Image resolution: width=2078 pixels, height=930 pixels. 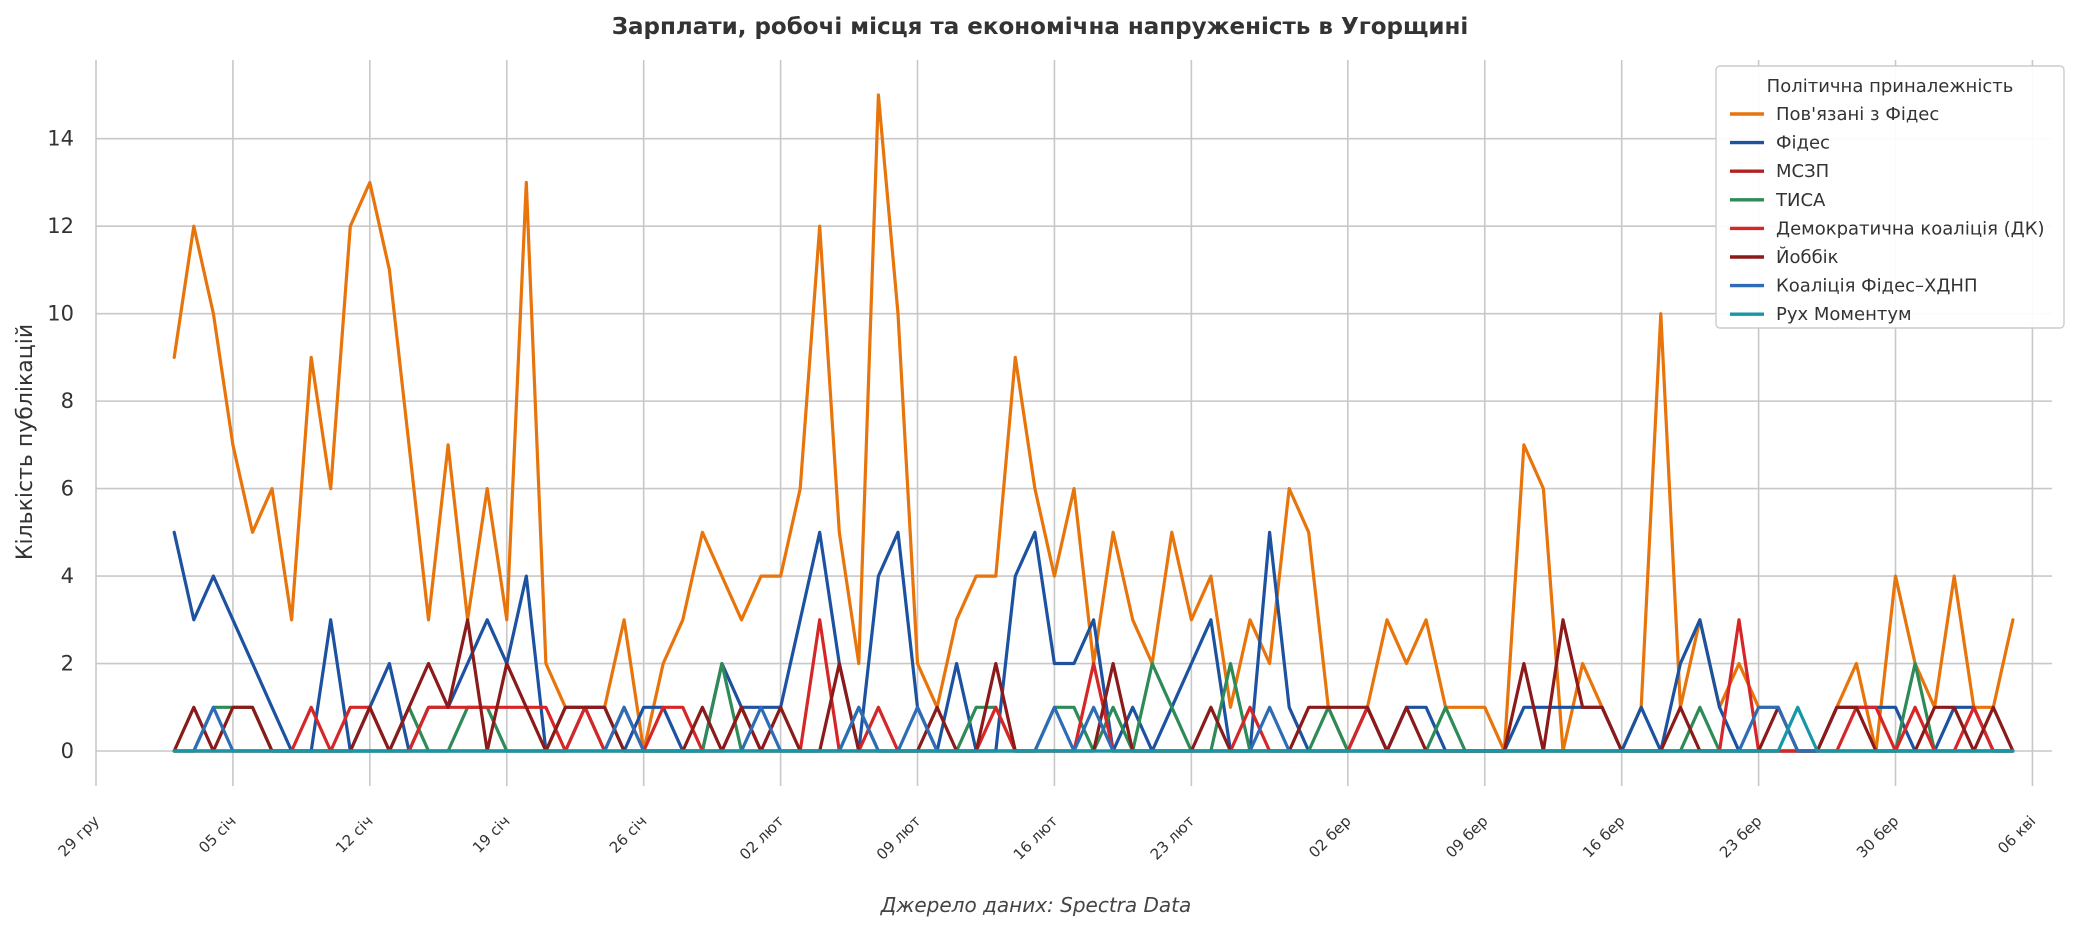 I want to click on legend-box, so click(x=1890, y=197).